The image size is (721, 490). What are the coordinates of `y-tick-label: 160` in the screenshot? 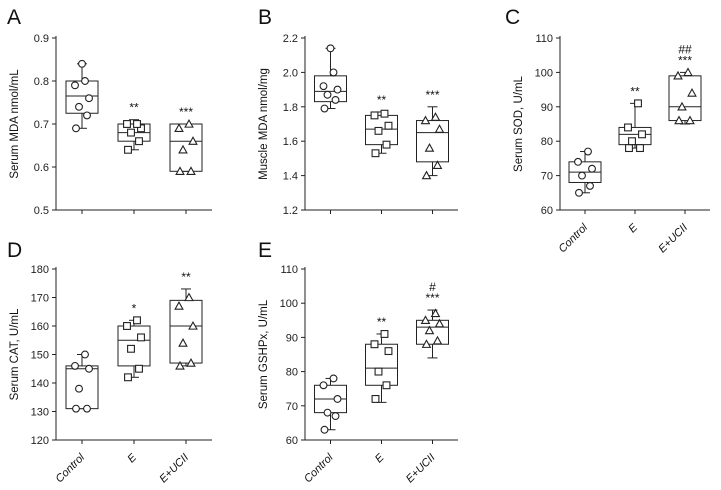 It's located at (40, 327).